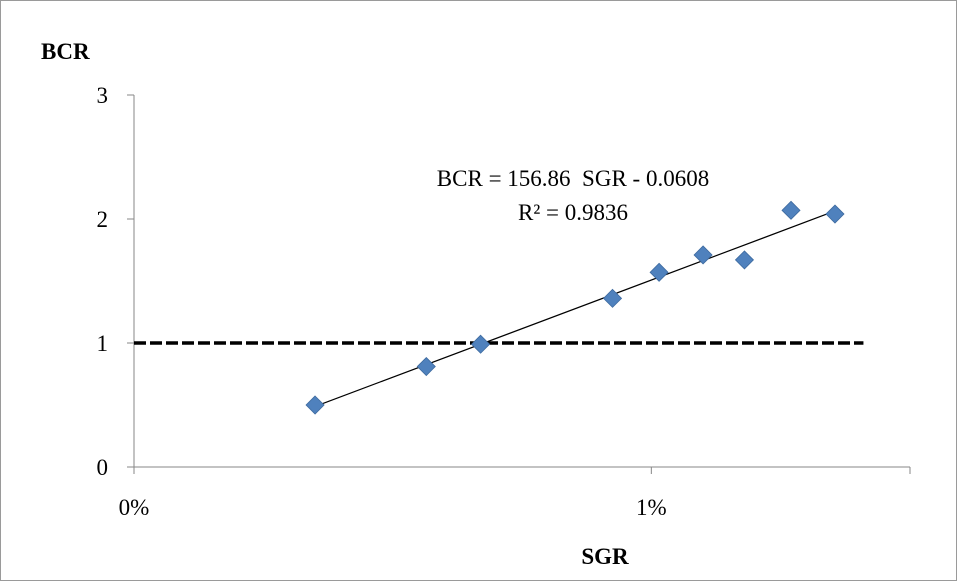 The width and height of the screenshot is (957, 582). Describe the element at coordinates (651, 507) in the screenshot. I see `x-tick-label: 1%` at that location.